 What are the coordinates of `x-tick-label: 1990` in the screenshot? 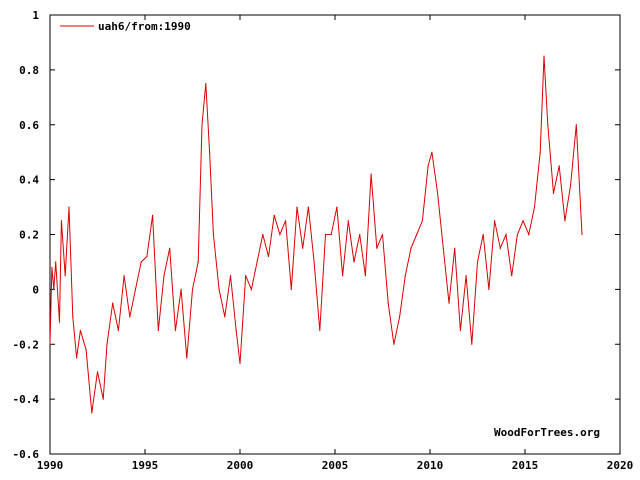 It's located at (50, 465).